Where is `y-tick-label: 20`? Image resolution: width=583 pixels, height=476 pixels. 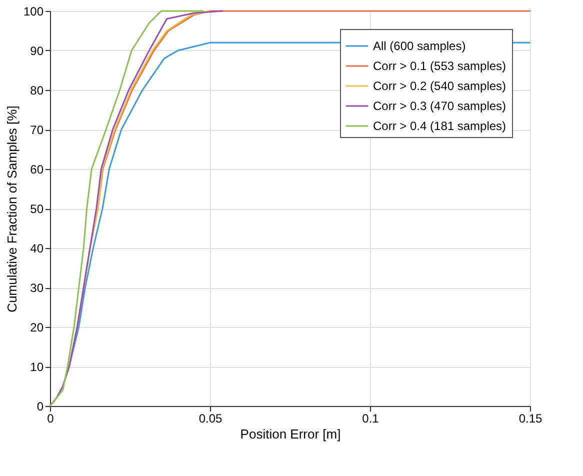
y-tick-label: 20 is located at coordinates (37, 327).